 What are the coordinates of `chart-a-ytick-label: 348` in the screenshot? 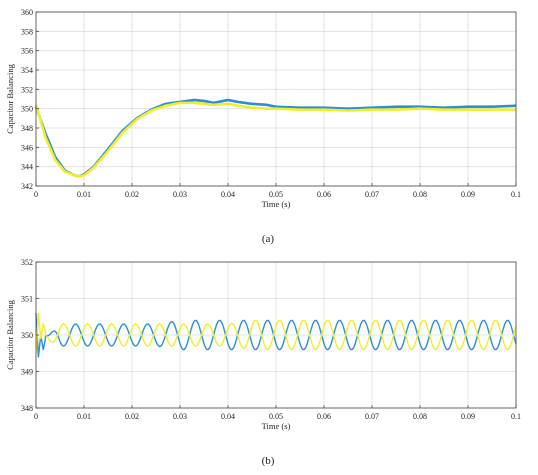 It's located at (27, 128).